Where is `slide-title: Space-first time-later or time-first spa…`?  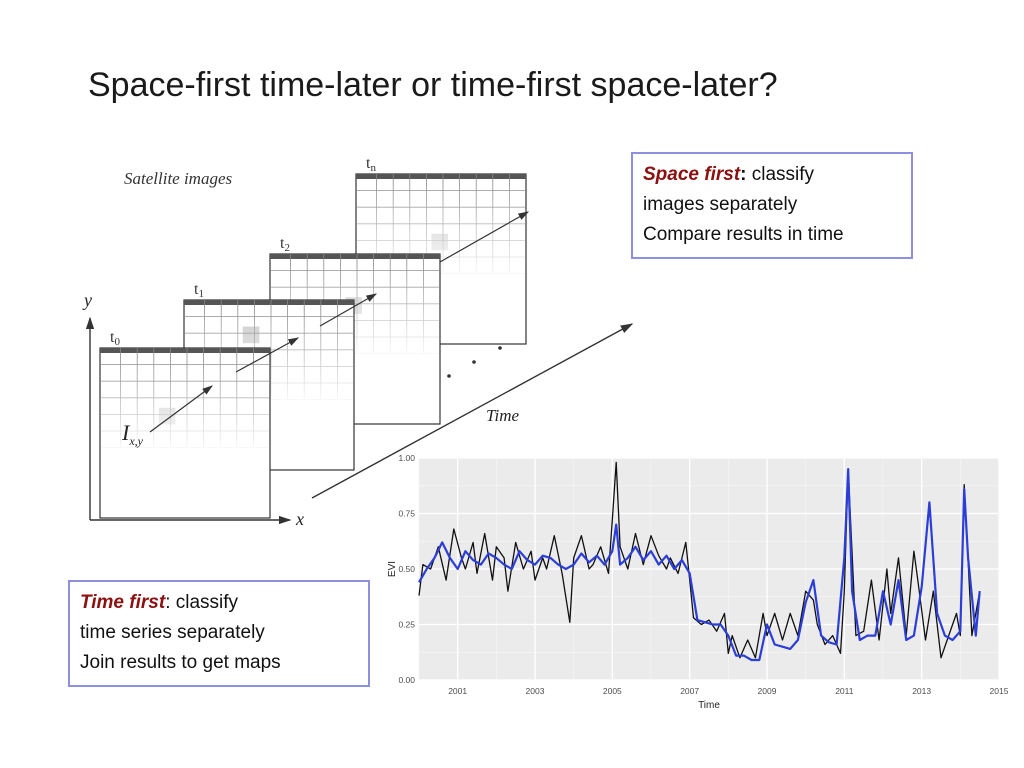
slide-title: Space-first time-later or time-first spa… is located at coordinates (433, 85).